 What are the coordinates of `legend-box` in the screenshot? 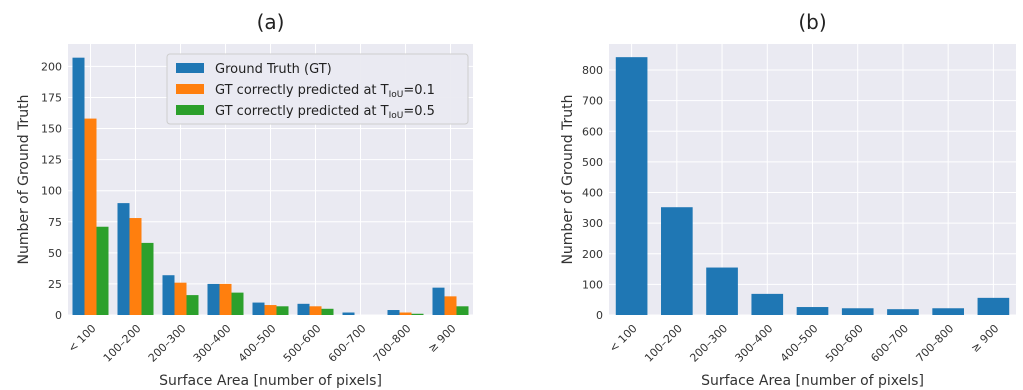 It's located at (317, 89).